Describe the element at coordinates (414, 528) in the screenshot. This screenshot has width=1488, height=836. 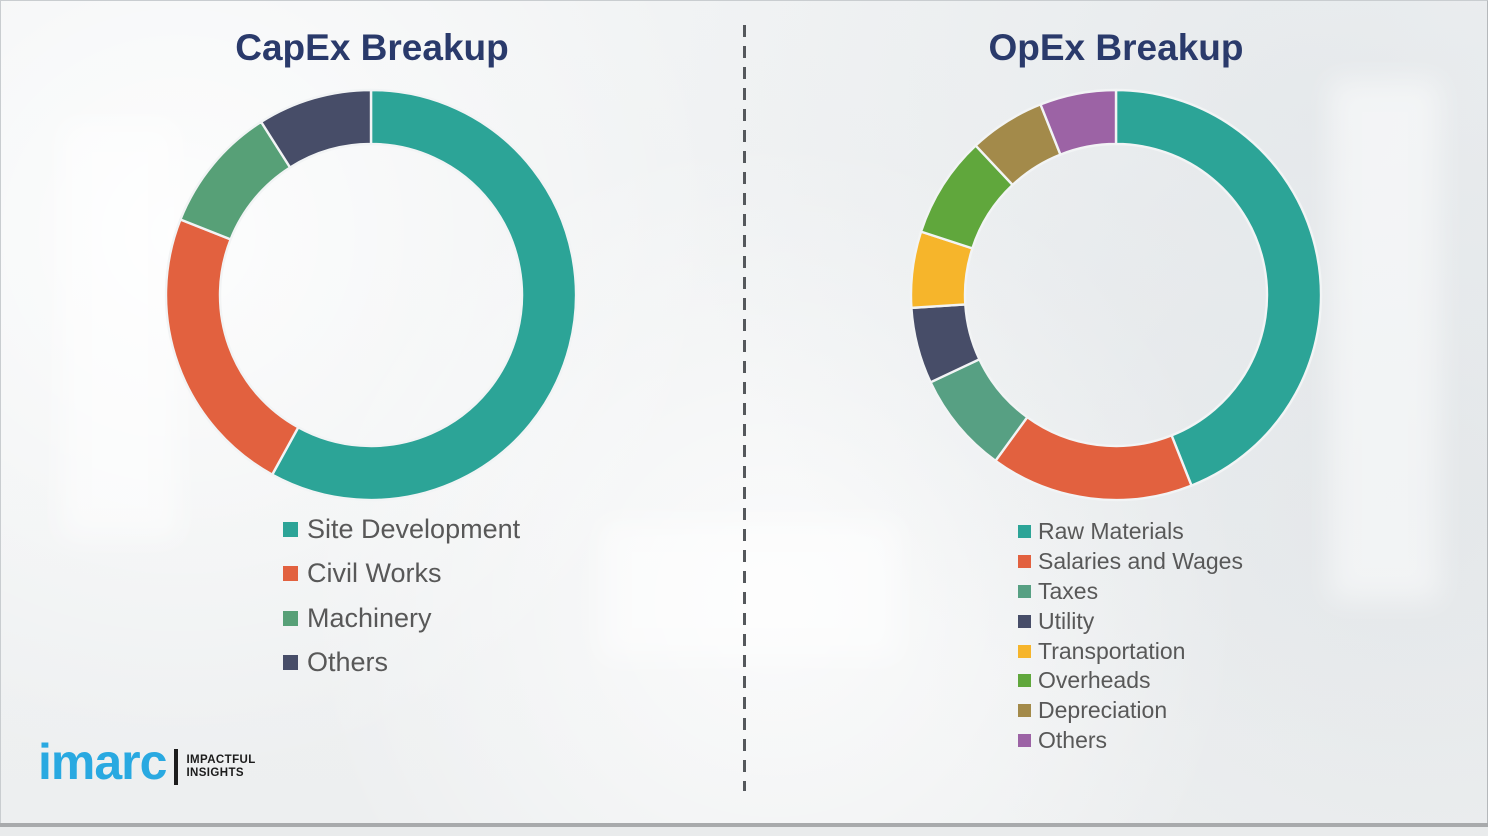
I see `legend-label: Site Development` at that location.